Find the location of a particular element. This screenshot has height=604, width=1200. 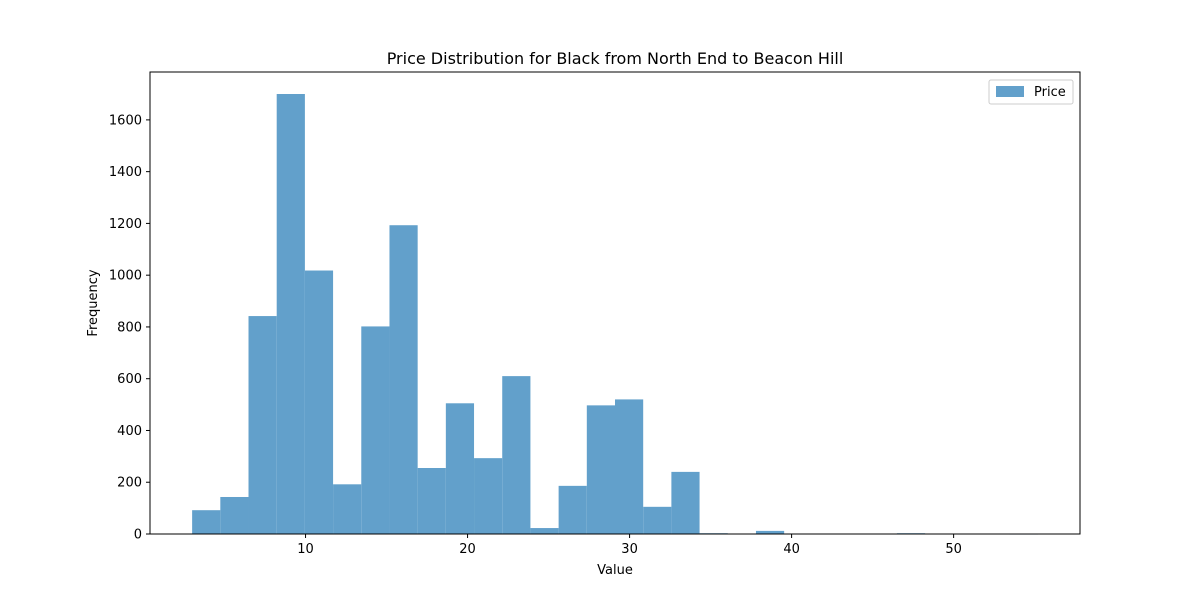

y-tick-label-600: 600 is located at coordinates (129, 379).